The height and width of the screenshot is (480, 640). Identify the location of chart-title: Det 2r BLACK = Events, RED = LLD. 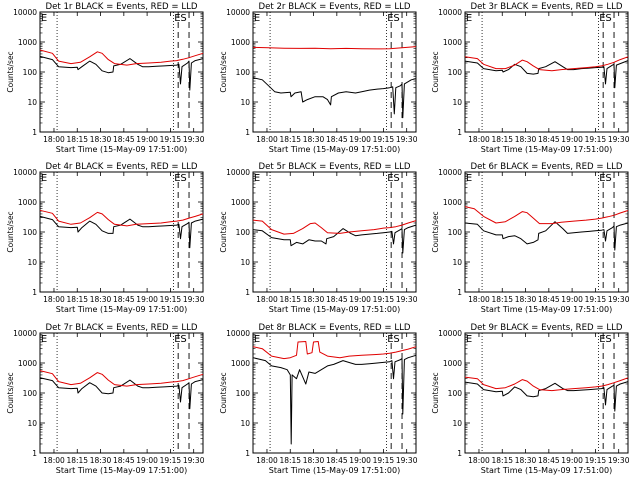
(334, 7).